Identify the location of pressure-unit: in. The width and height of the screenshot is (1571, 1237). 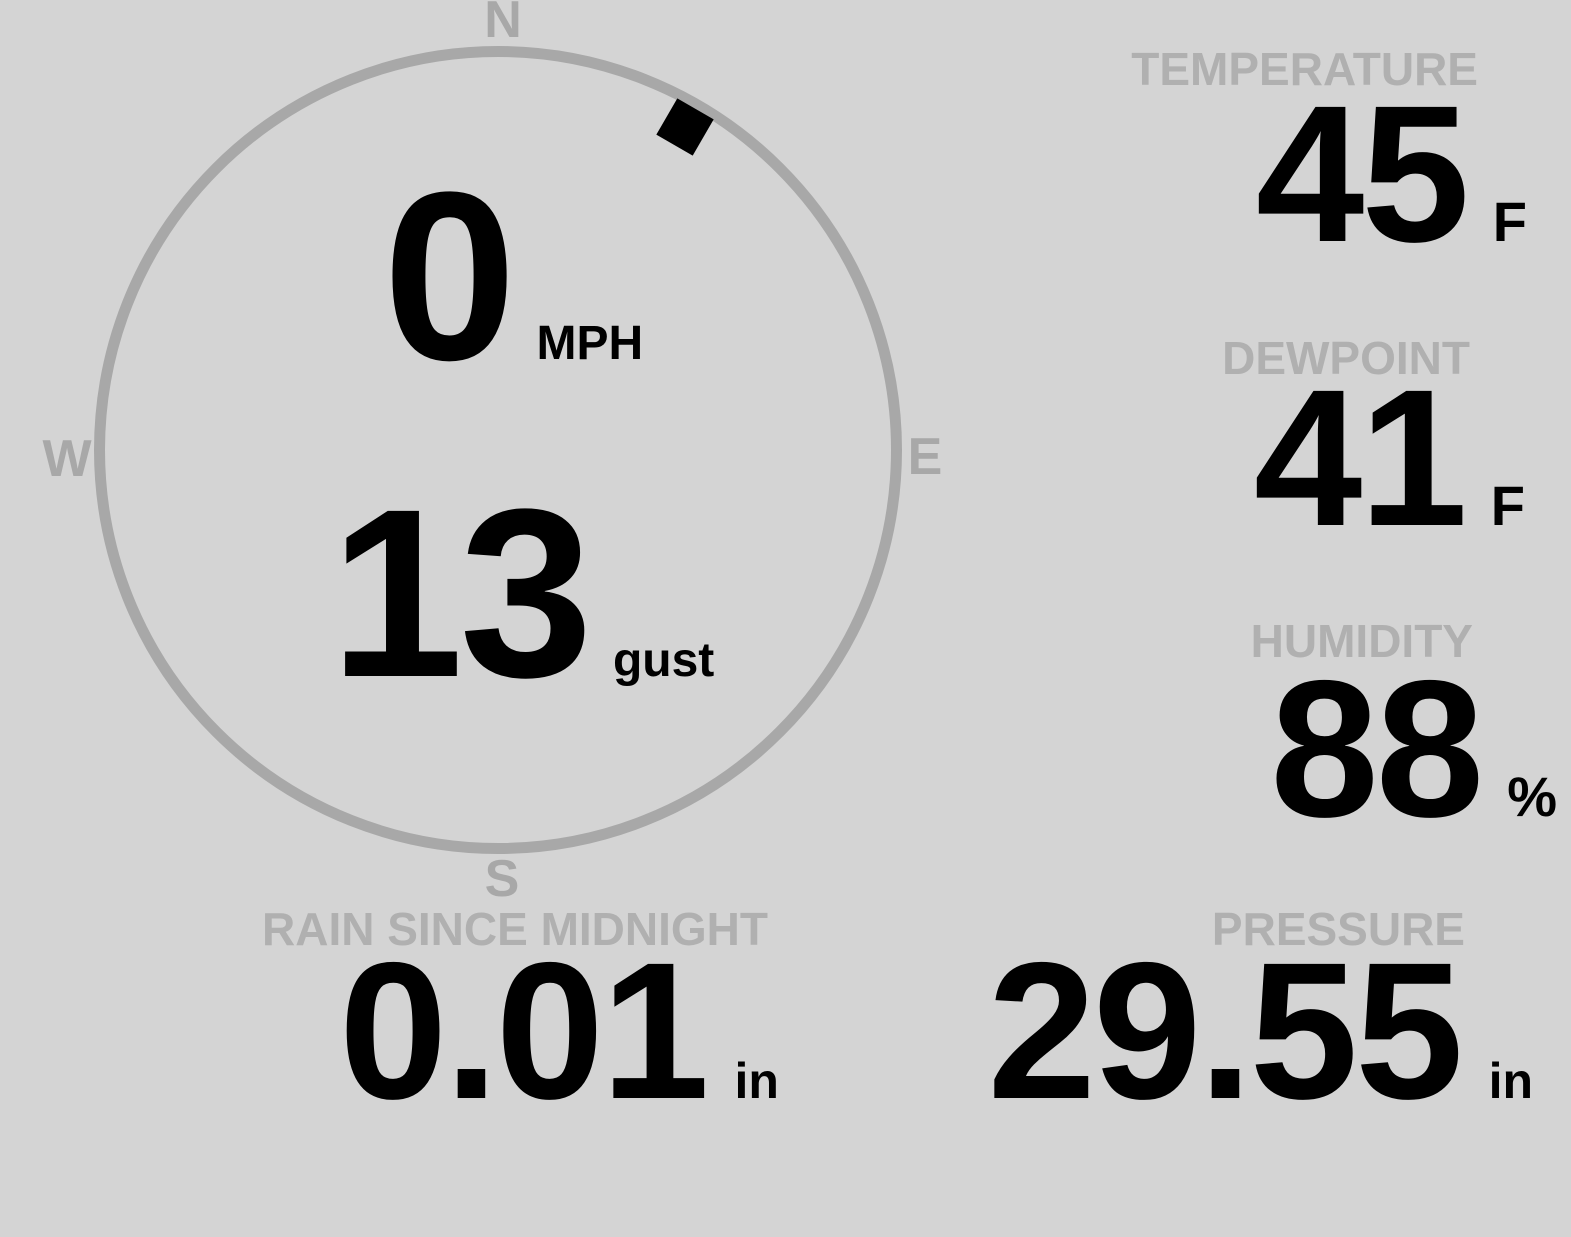
(1510, 1081).